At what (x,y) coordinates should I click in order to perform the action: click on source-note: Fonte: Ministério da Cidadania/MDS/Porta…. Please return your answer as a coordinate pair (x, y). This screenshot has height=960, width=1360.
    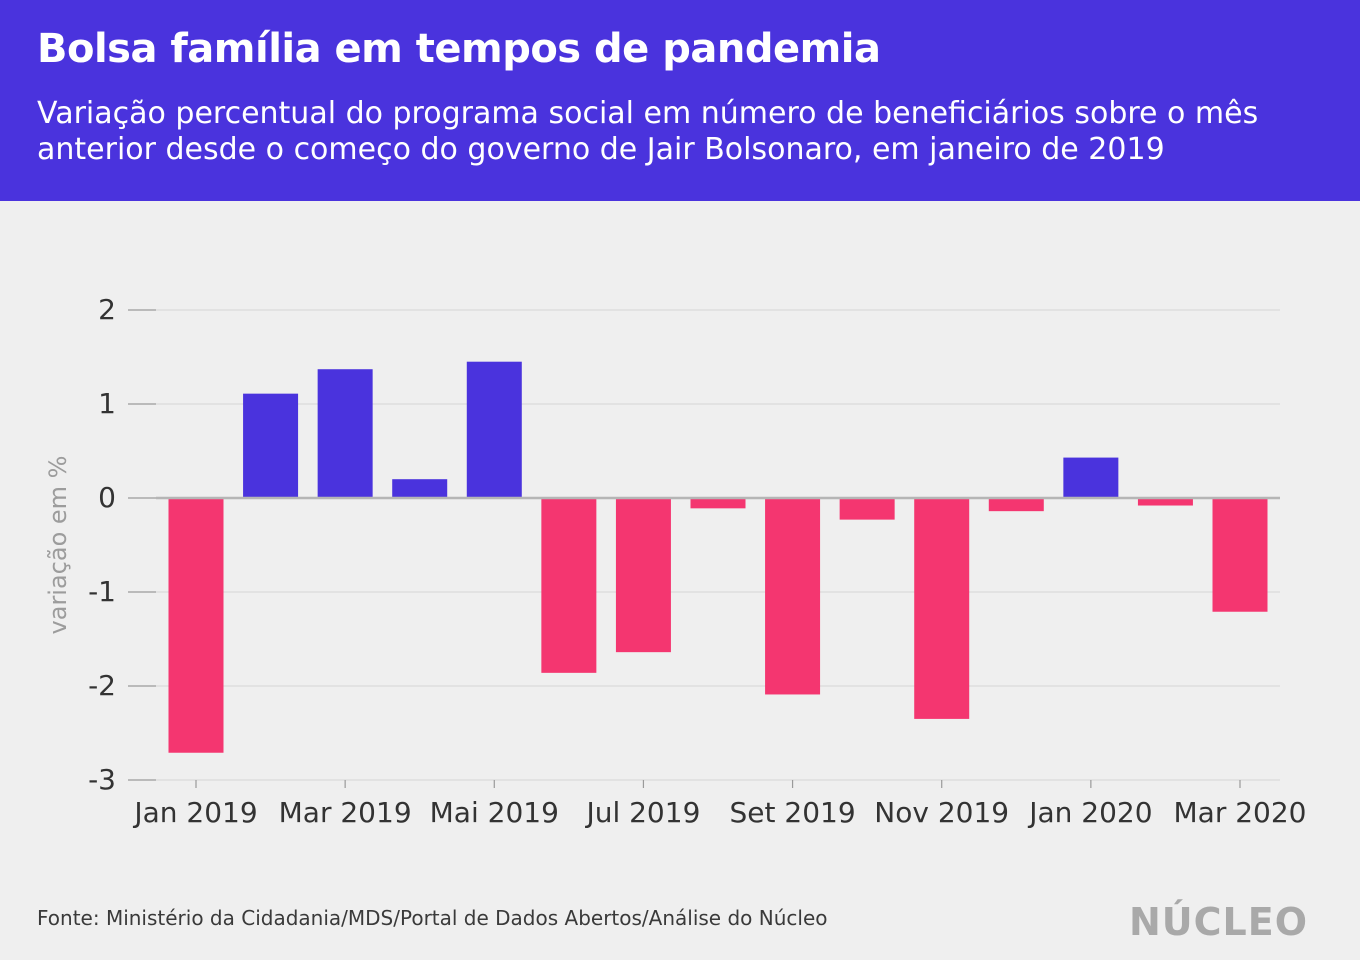
    Looking at the image, I should click on (432, 918).